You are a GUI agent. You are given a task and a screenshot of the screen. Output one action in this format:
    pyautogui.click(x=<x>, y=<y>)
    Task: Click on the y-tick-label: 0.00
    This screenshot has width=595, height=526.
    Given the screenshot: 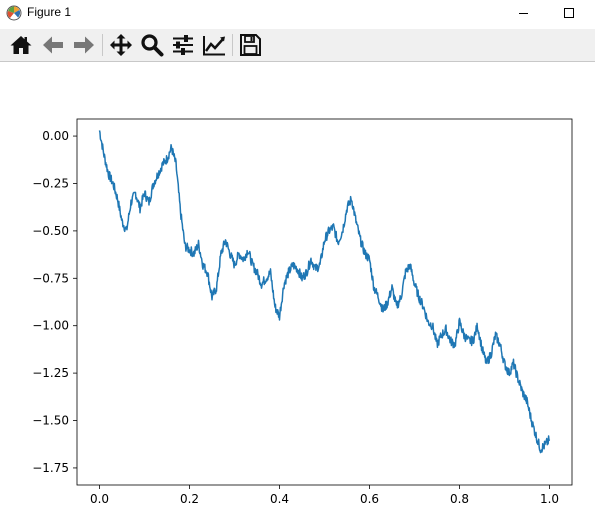 What is the action you would take?
    pyautogui.click(x=55, y=136)
    